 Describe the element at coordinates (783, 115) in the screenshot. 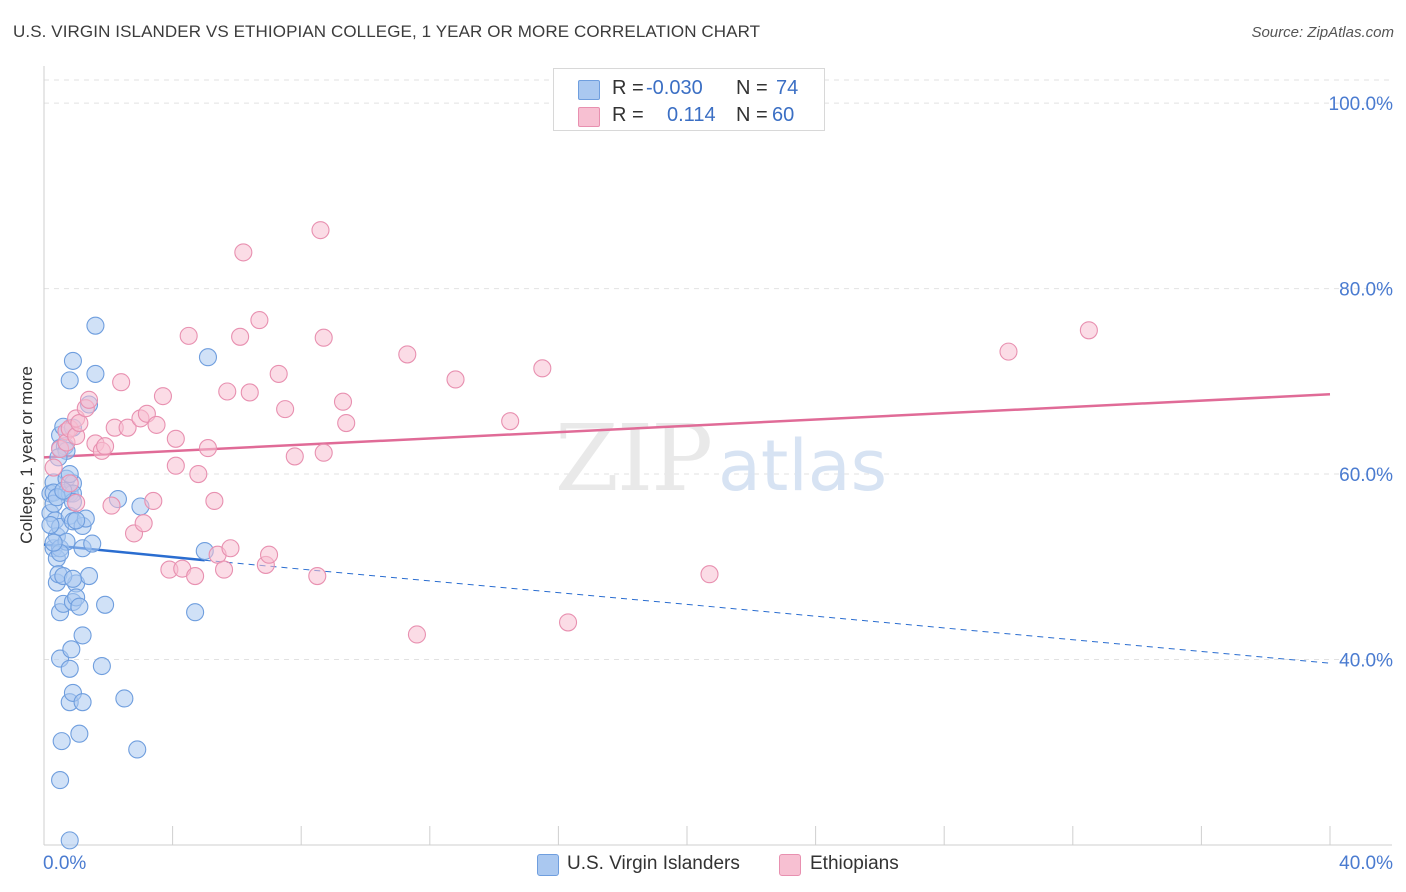

I see `stats-n-value: 60` at that location.